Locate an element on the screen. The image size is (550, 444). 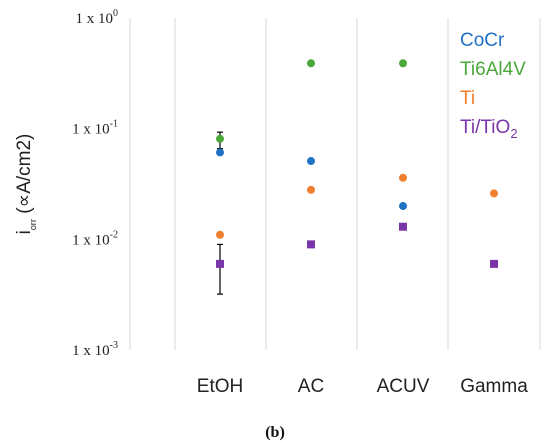
legend-entry-cocr: CoCr is located at coordinates (482, 40).